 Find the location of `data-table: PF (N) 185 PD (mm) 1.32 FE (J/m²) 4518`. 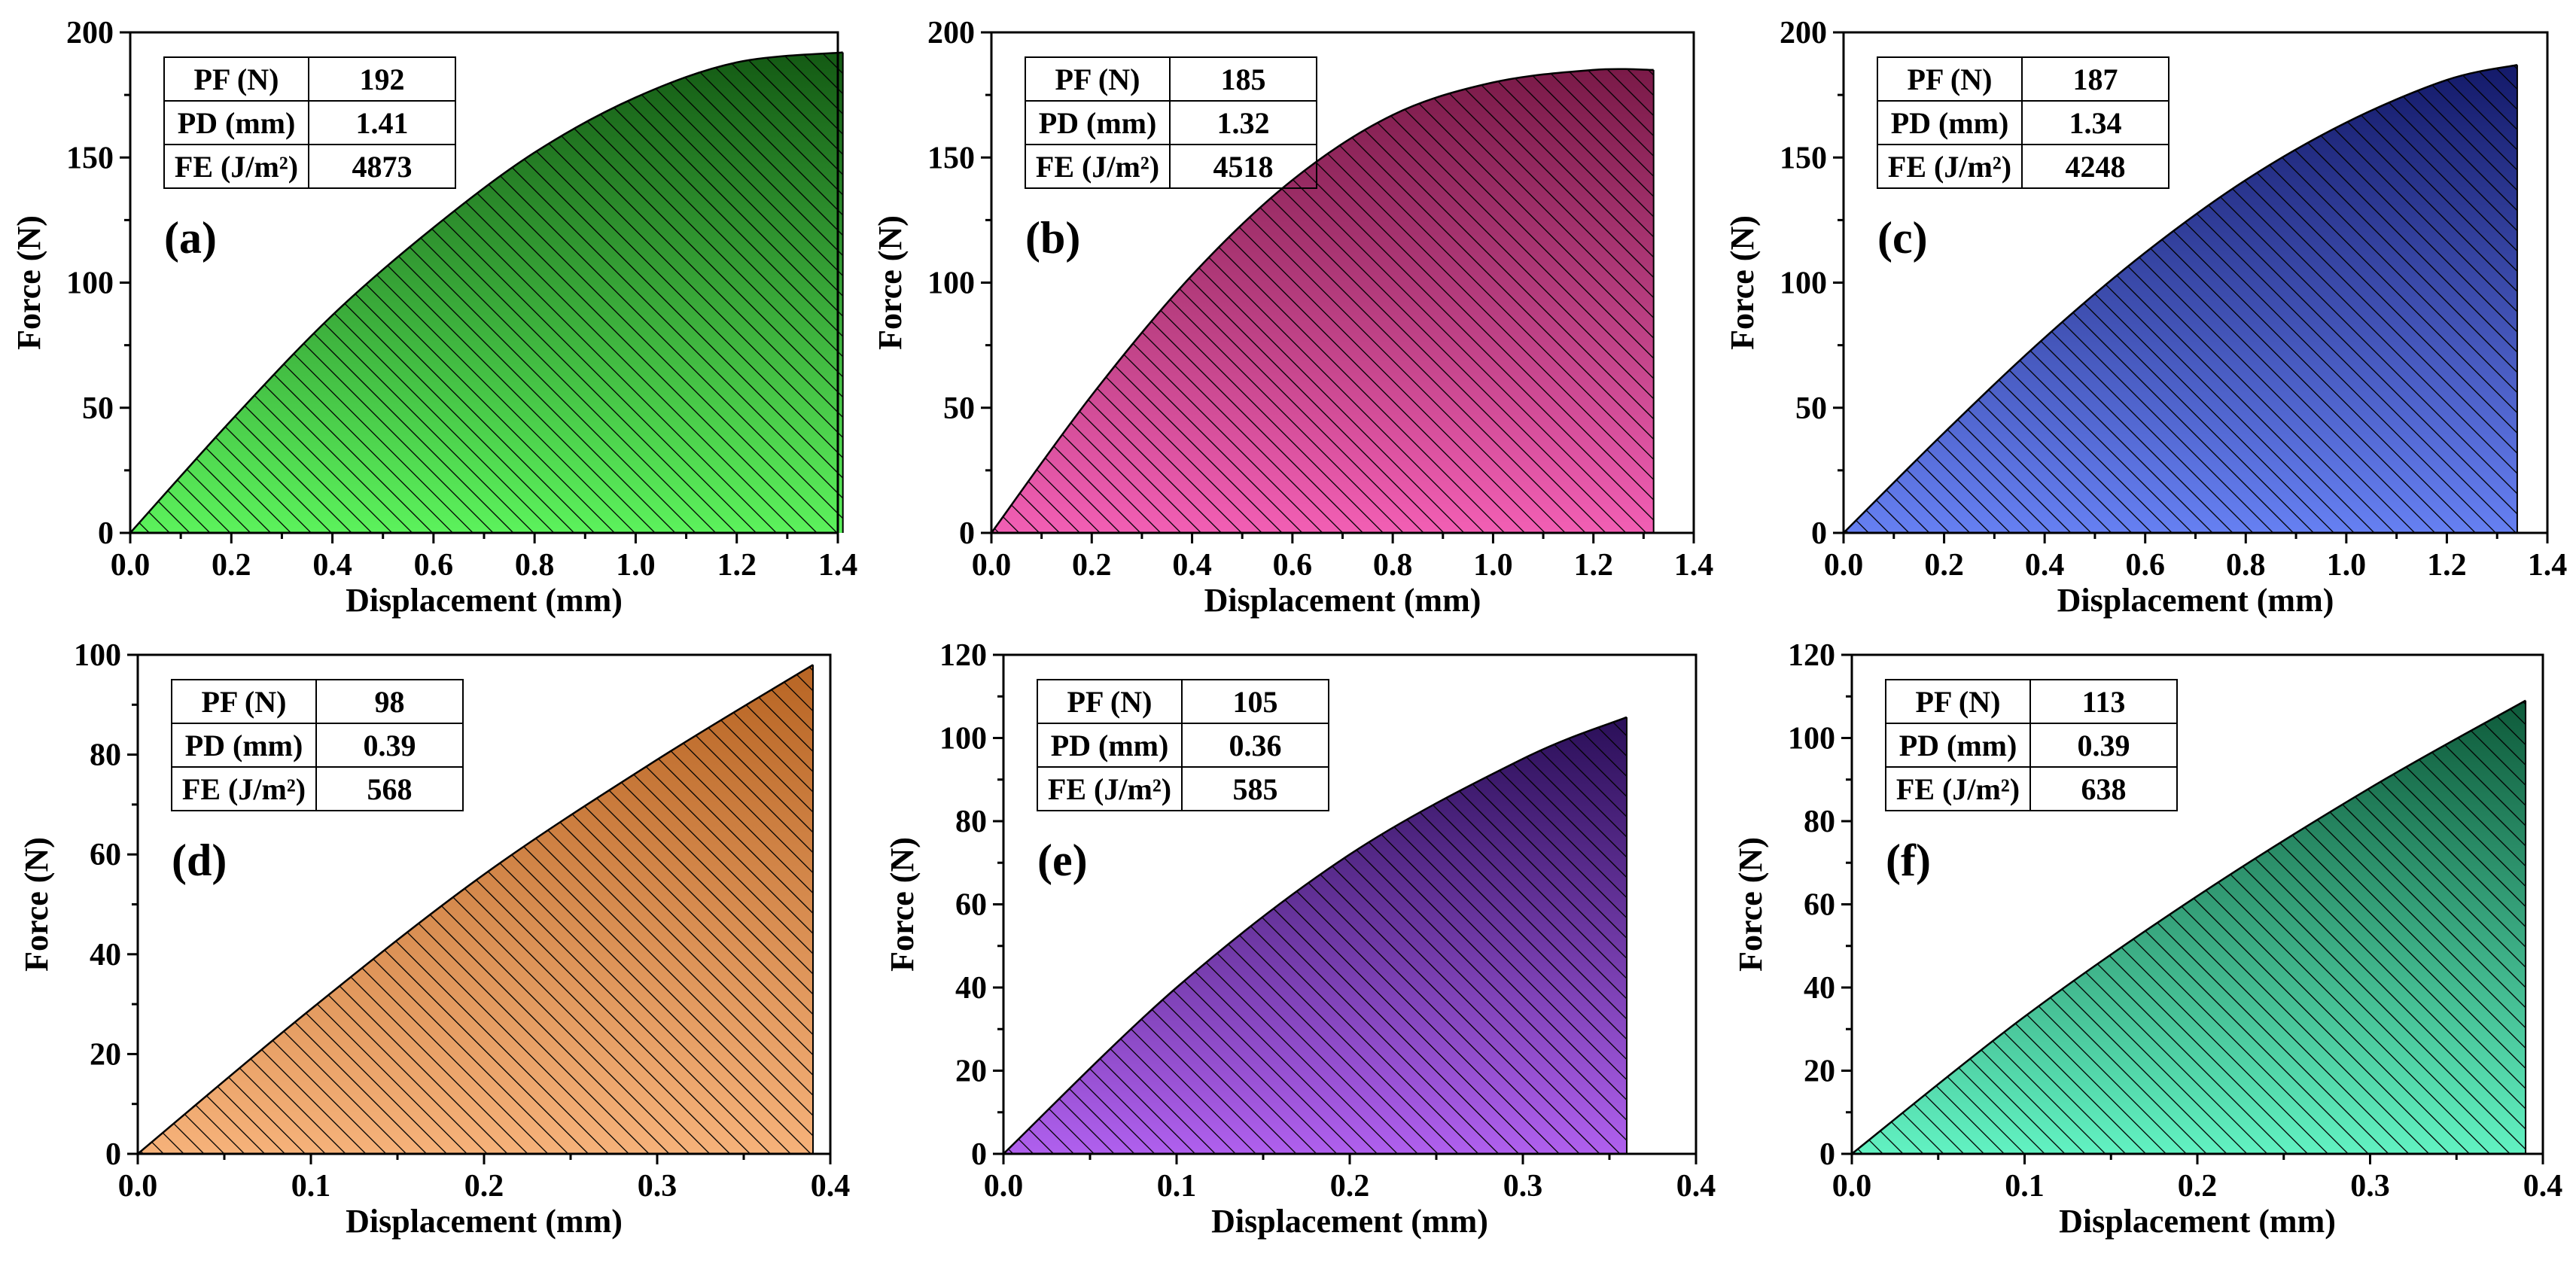

data-table: PF (N) 185 PD (mm) 1.32 FE (J/m²) 4518 is located at coordinates (1171, 122).